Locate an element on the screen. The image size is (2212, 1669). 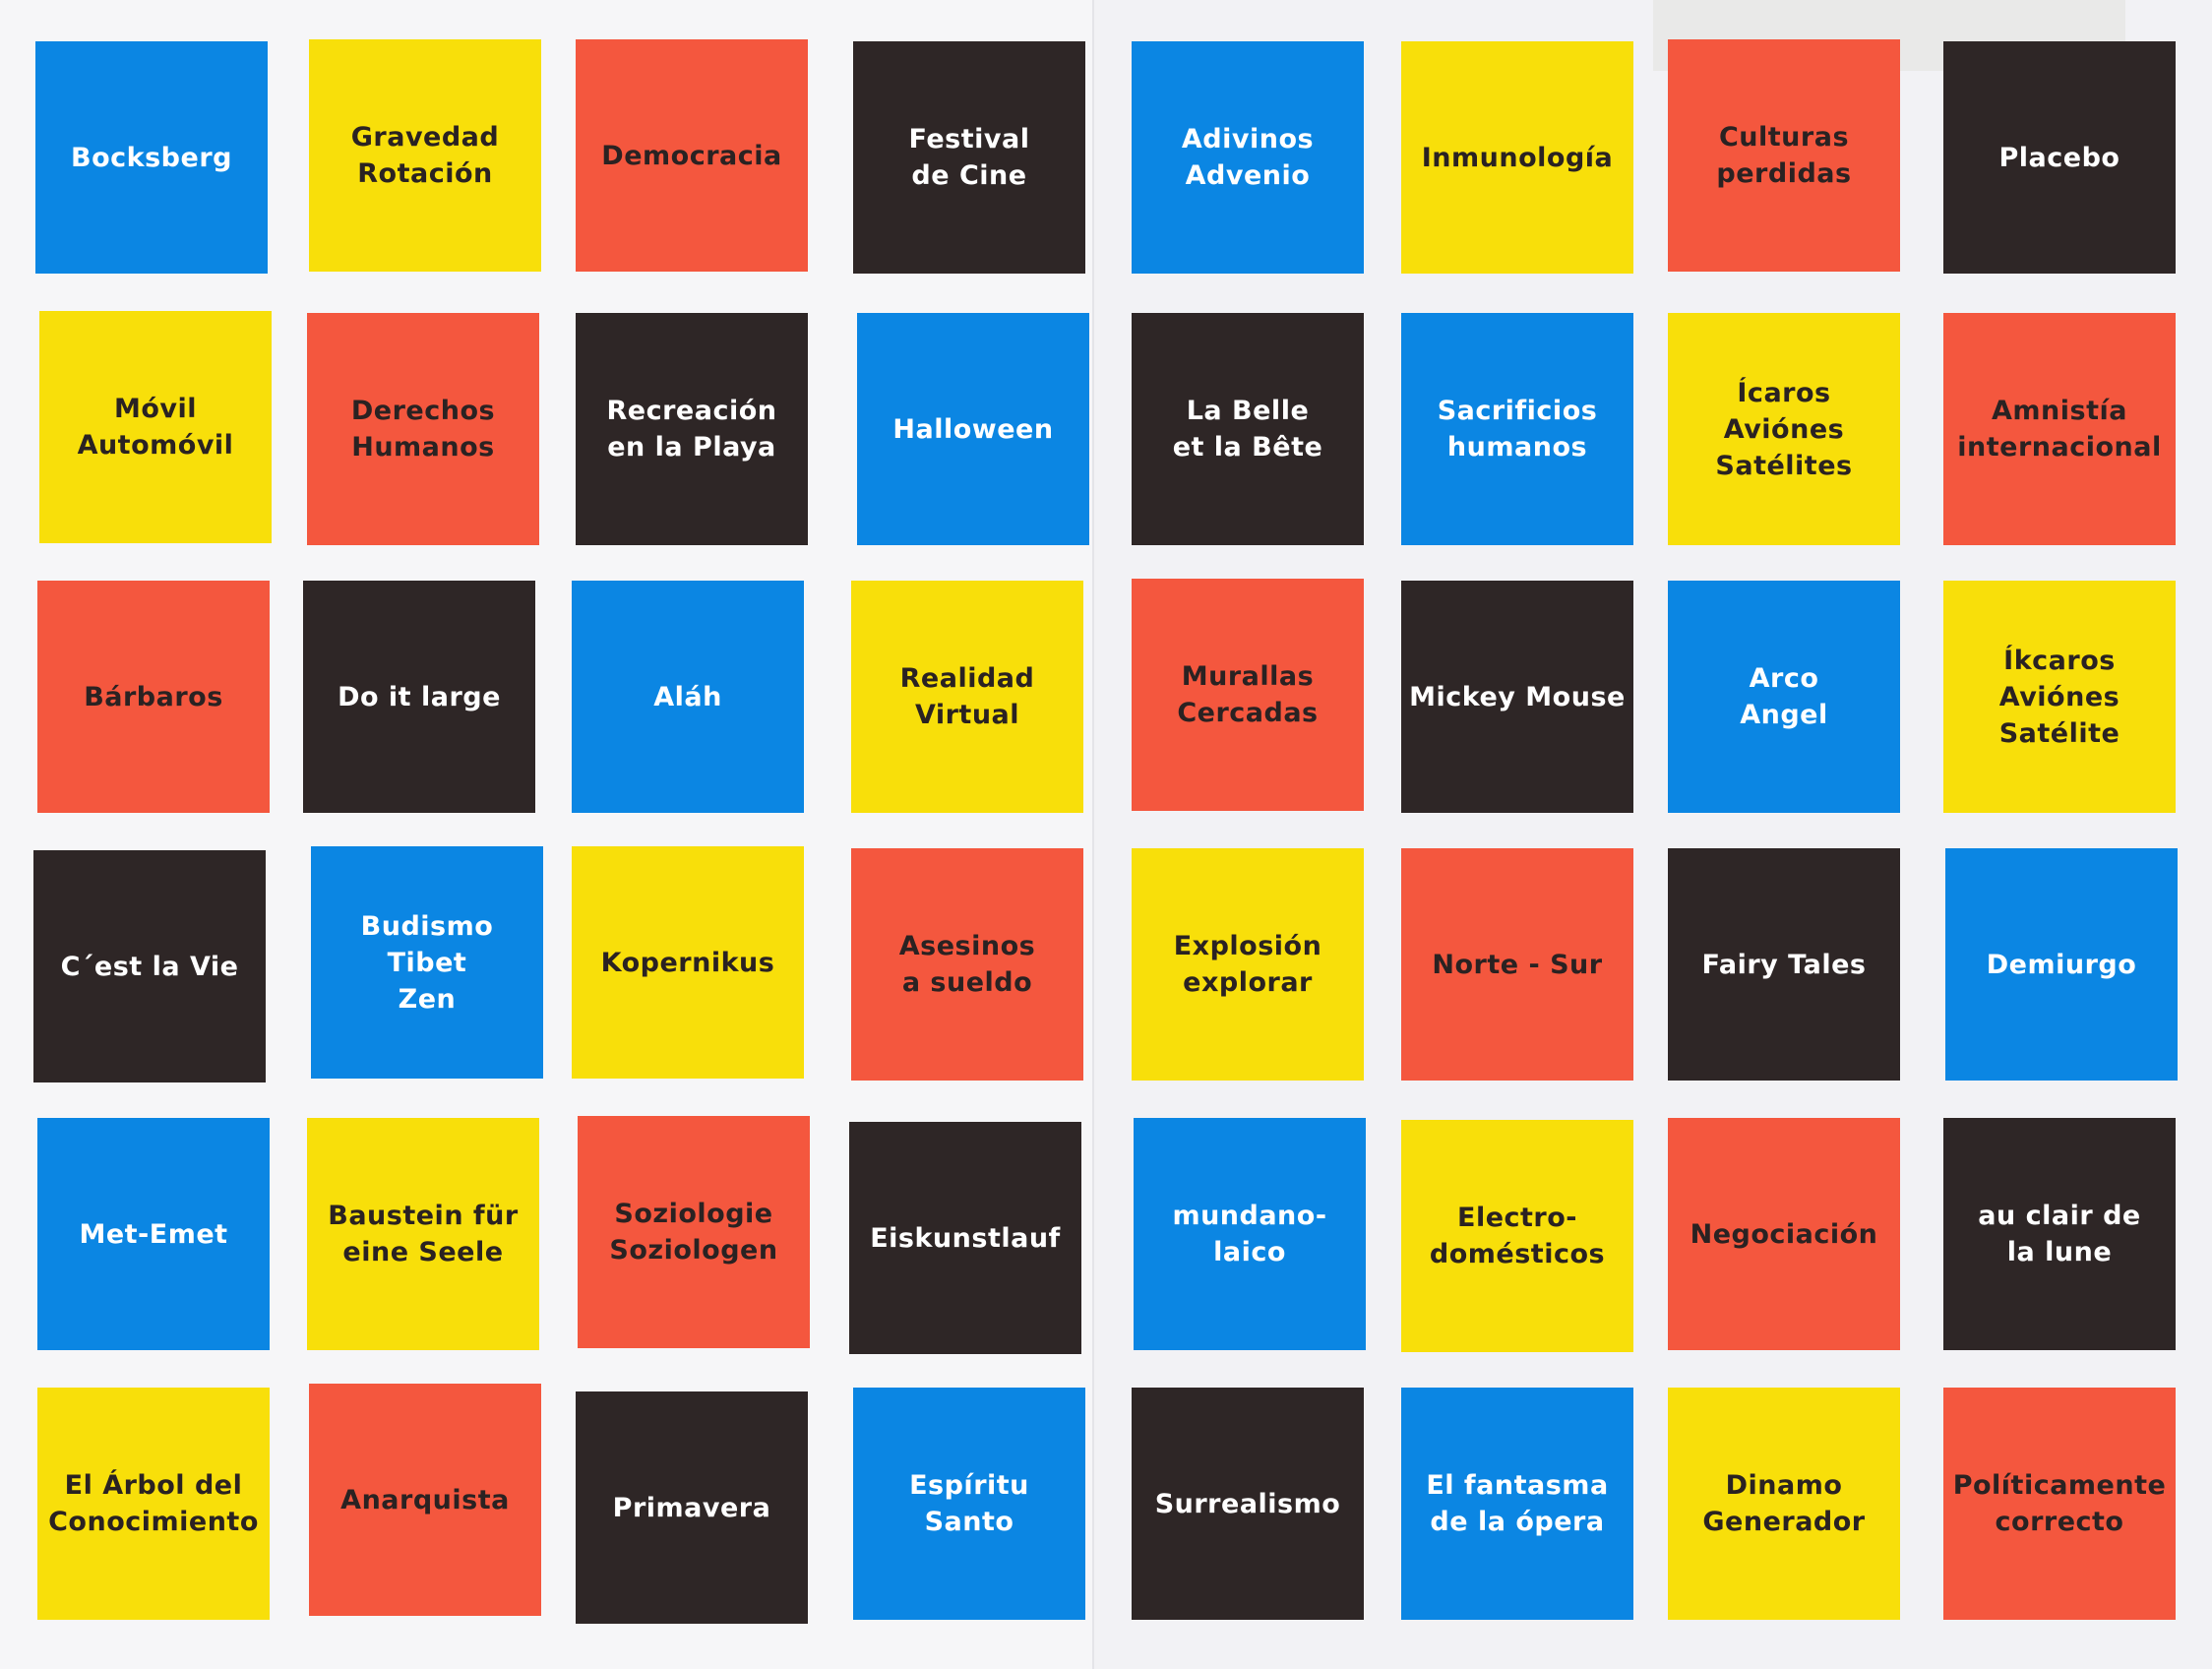
card-el-arbol-del-conocimiento: El Árbol del Conocimiento is located at coordinates (153, 1504).